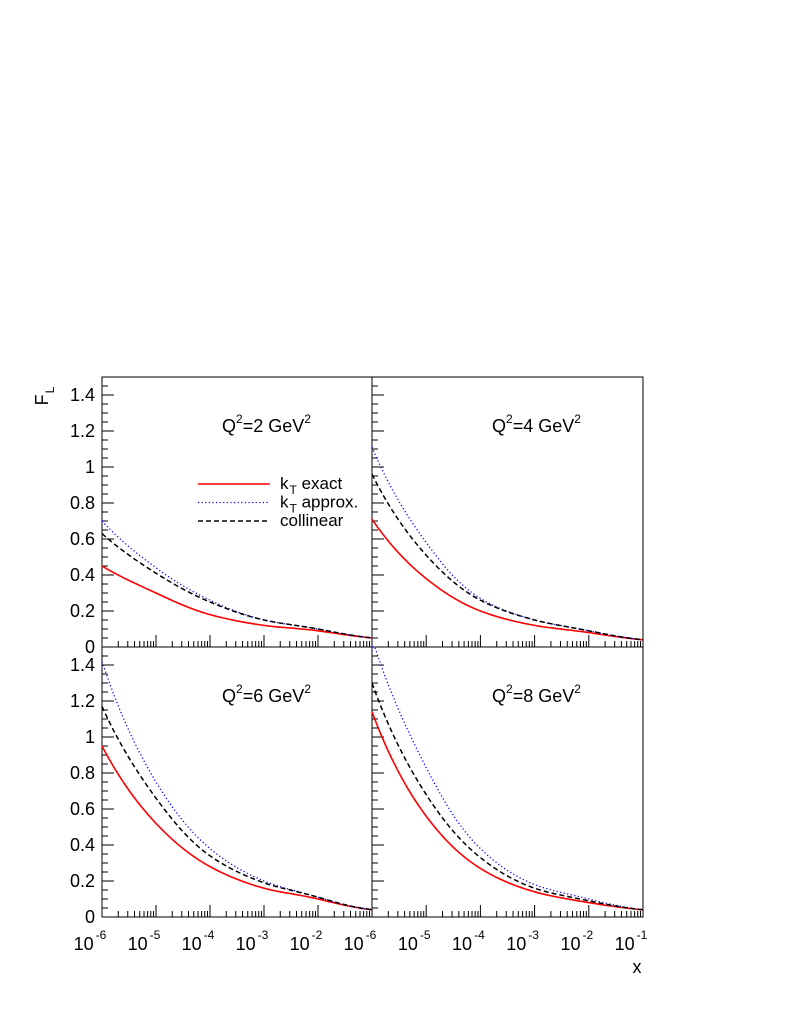 The height and width of the screenshot is (1021, 789). Describe the element at coordinates (544, 696) in the screenshot. I see `panel-title-value: =8 GeV` at that location.